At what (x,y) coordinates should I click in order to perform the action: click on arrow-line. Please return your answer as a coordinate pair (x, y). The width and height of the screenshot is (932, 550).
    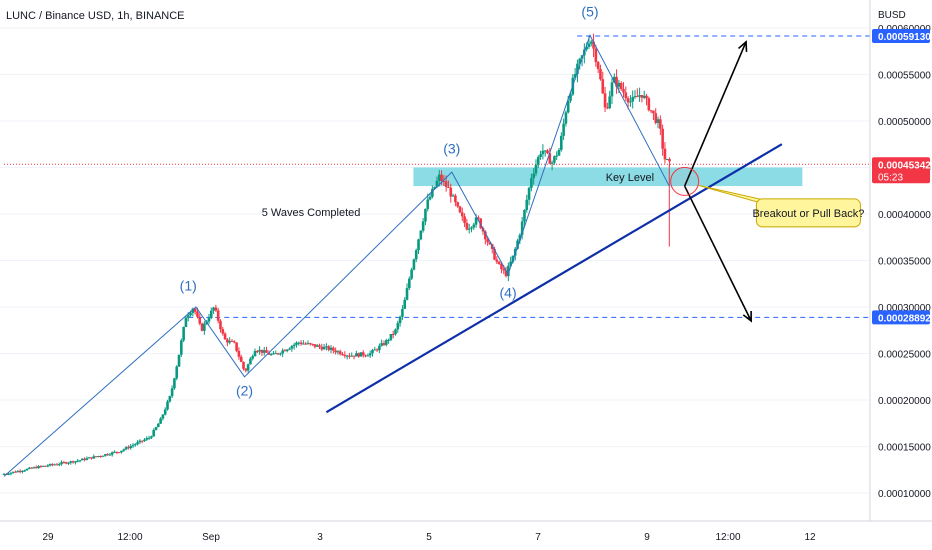
    Looking at the image, I should click on (717, 253).